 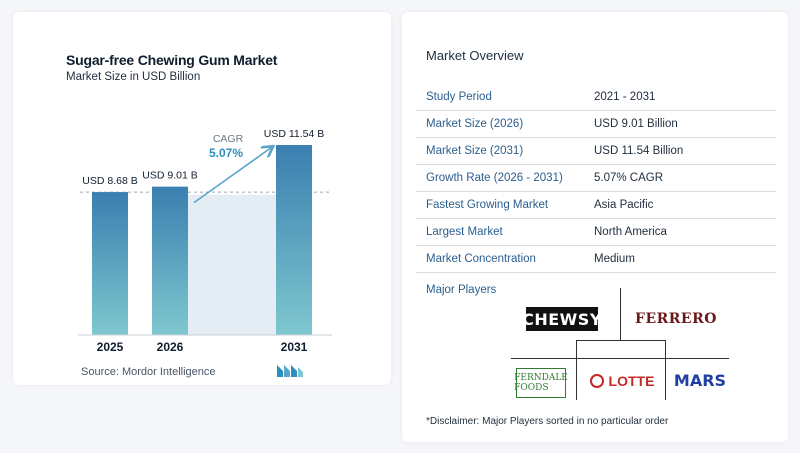 I want to click on tick-label-2025: 2025, so click(x=110, y=347).